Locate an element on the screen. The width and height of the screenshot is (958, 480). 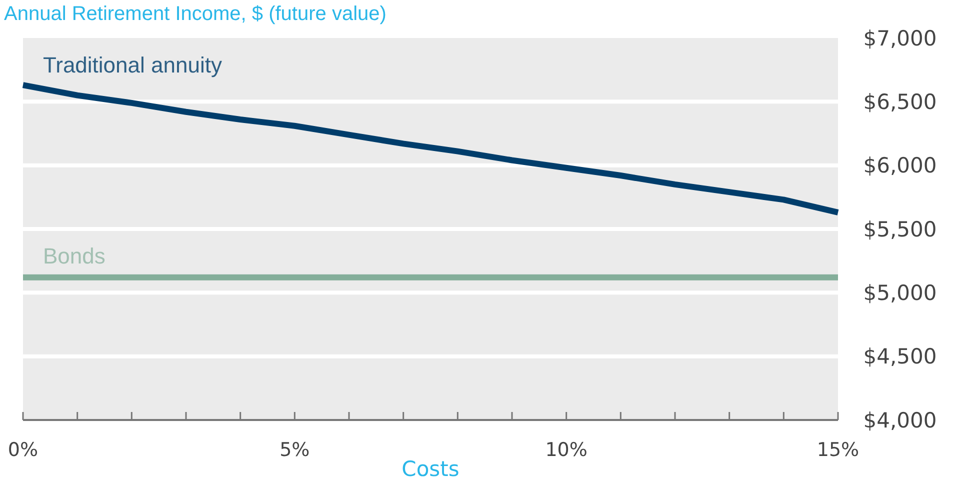
x-tick-label: 10% is located at coordinates (566, 450).